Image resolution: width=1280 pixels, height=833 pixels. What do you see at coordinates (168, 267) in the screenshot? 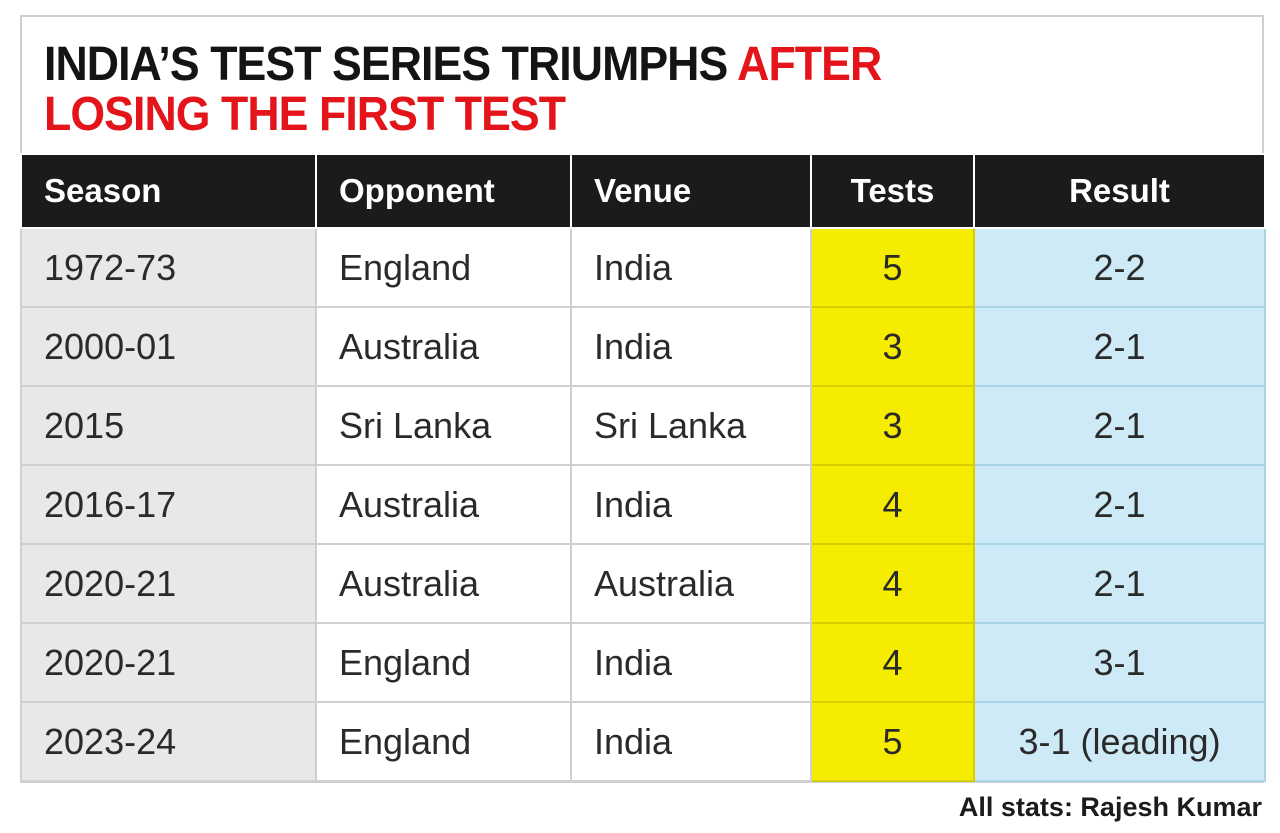
I see `season-cell: 1972-73` at bounding box center [168, 267].